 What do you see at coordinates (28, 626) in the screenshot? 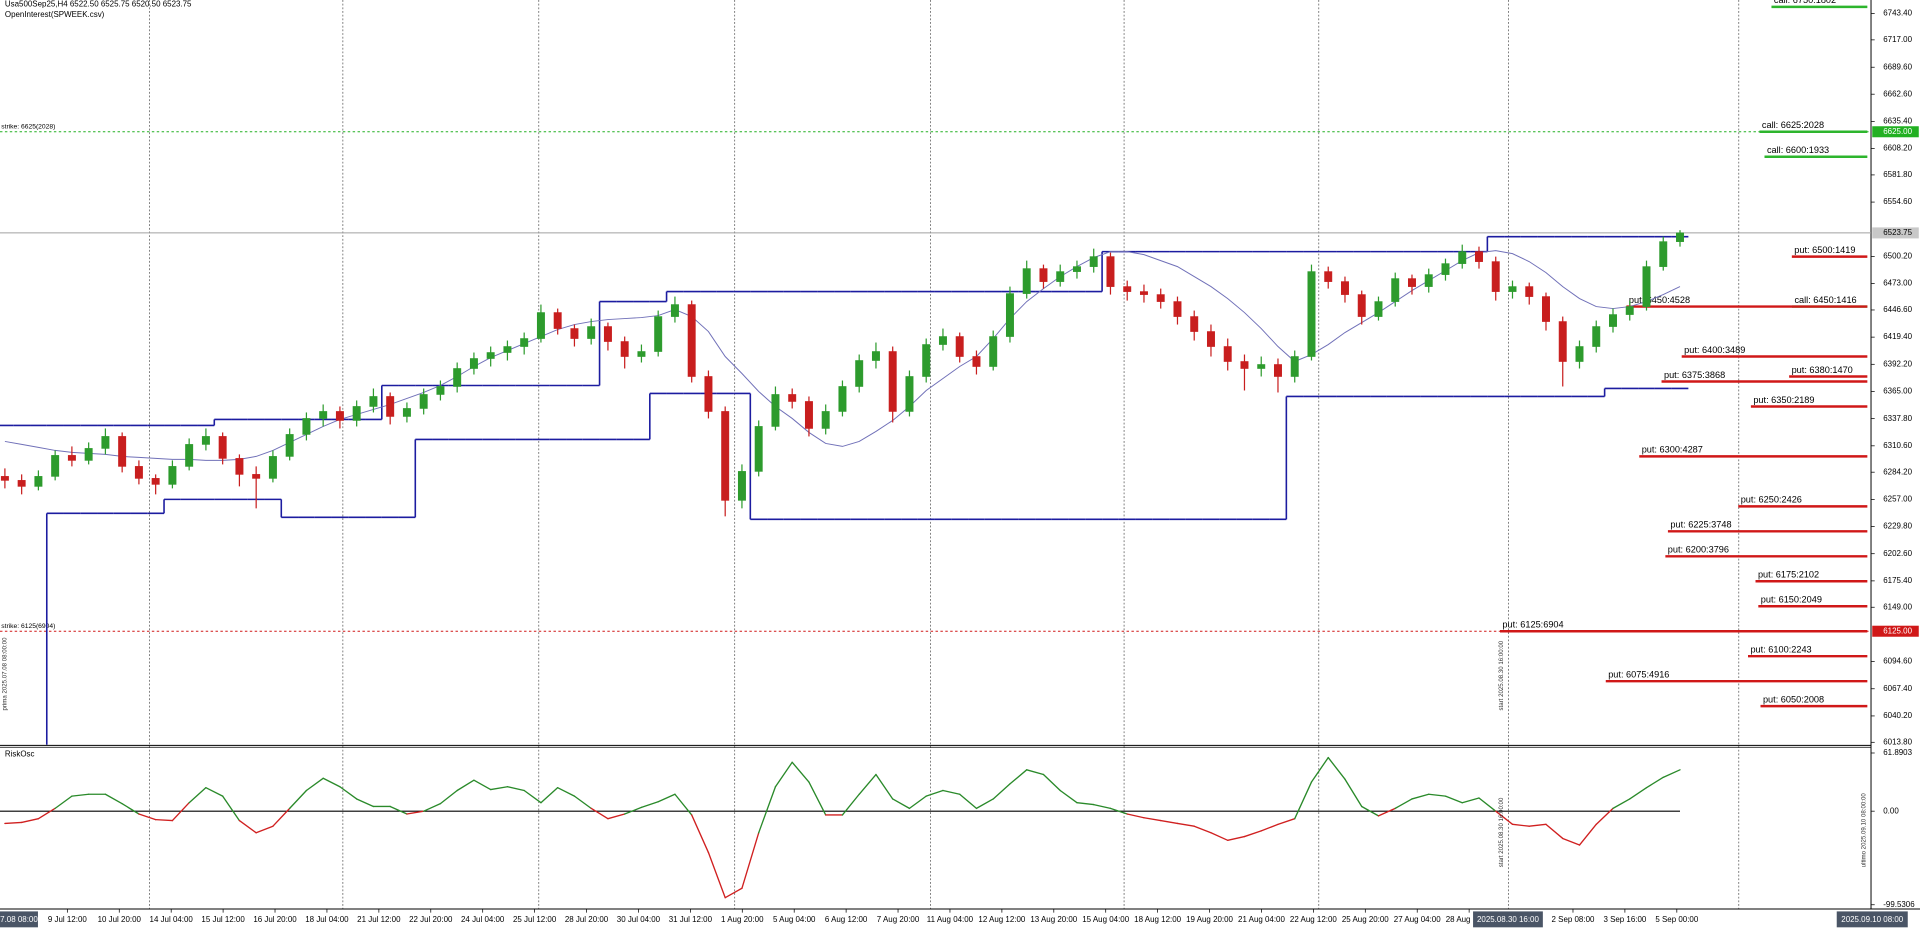
I see `strike-label: strike: 6125(6904)` at bounding box center [28, 626].